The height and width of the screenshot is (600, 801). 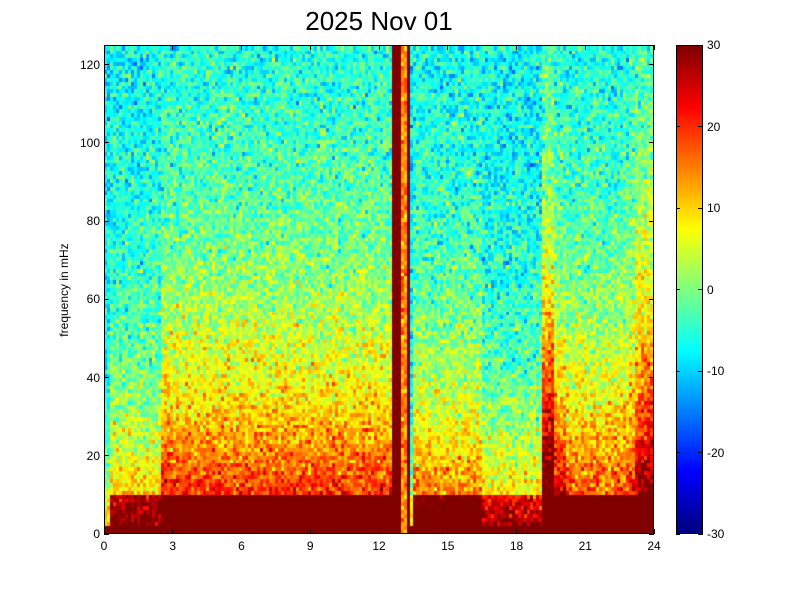 I want to click on x-tick-label: 9, so click(x=310, y=546).